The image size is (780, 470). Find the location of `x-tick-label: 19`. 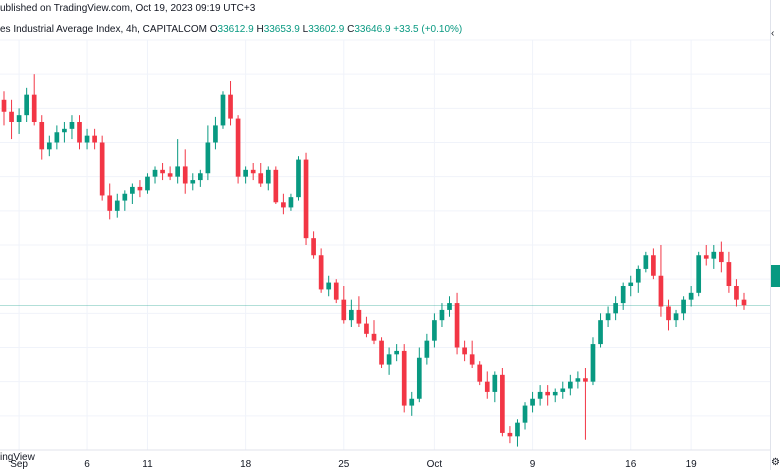

x-tick-label: 19 is located at coordinates (692, 464).